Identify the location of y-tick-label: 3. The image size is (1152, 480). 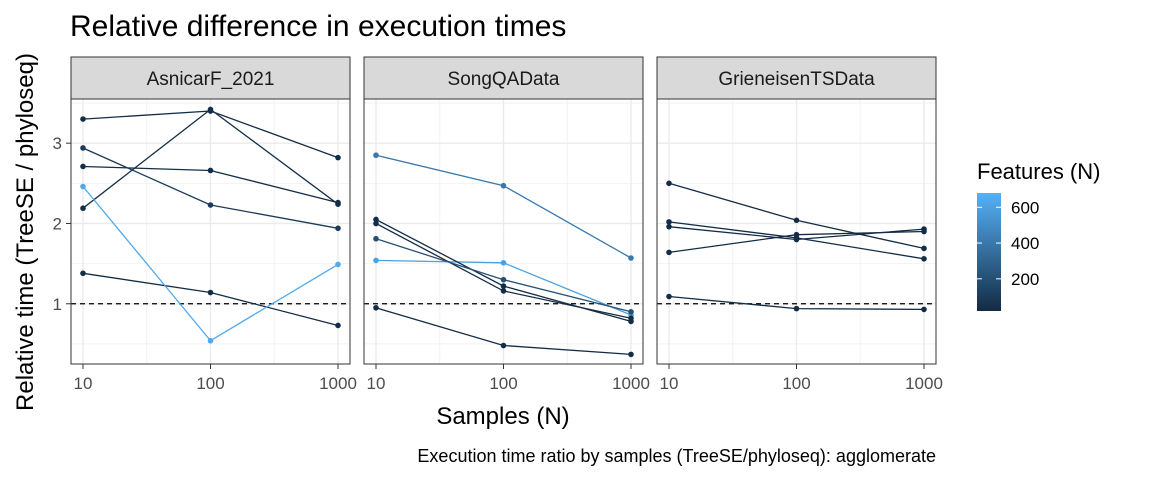
(57, 143).